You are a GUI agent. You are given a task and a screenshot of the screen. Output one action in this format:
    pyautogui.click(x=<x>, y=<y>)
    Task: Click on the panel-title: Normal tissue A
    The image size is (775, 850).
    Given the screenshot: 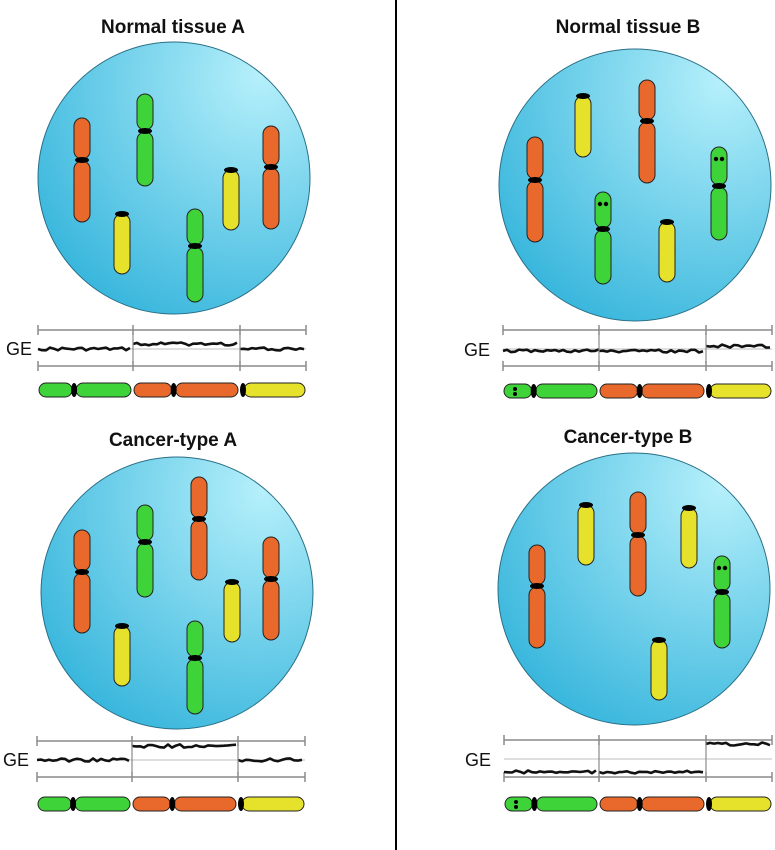 What is the action you would take?
    pyautogui.click(x=173, y=27)
    